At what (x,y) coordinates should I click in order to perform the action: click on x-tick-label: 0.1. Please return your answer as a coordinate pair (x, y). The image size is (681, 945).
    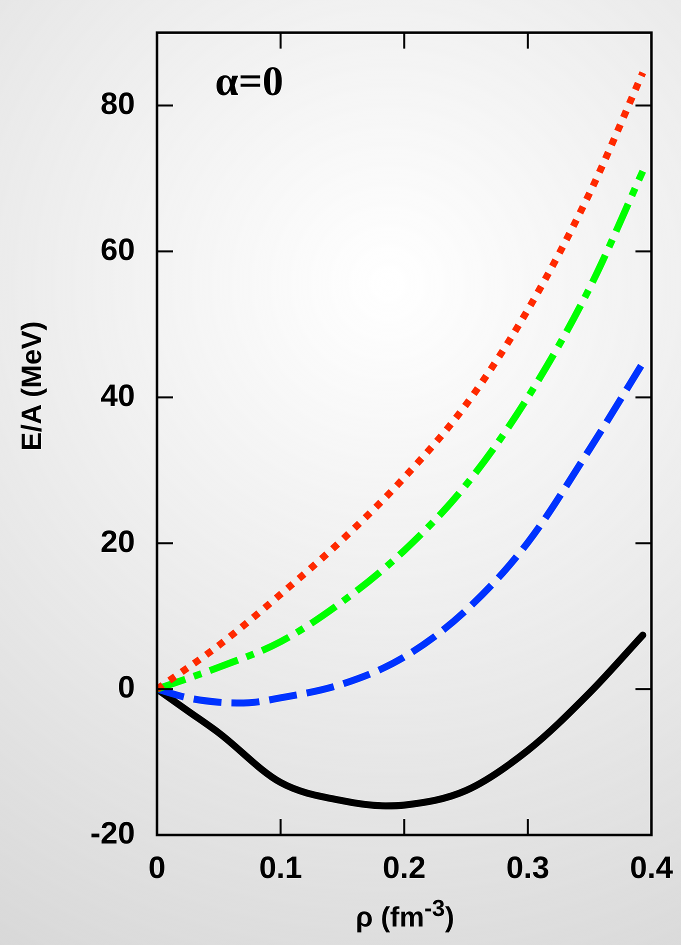
    Looking at the image, I should click on (280, 868).